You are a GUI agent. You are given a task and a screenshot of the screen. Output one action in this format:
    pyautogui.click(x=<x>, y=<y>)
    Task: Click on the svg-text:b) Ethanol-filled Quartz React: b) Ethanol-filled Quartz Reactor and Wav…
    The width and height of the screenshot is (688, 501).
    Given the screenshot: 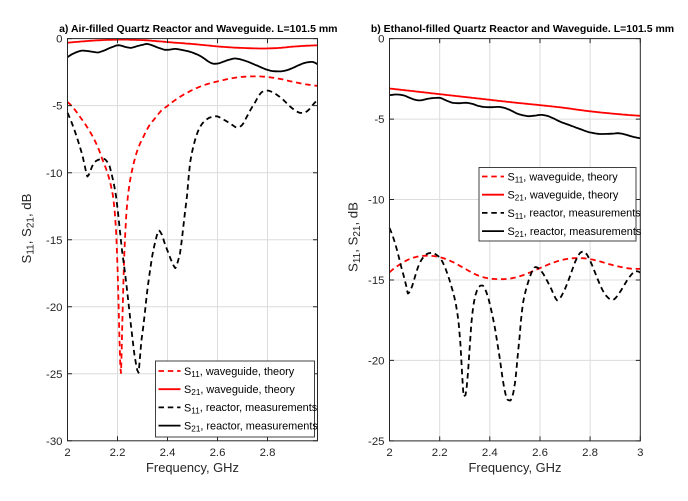 What is the action you would take?
    pyautogui.click(x=522, y=29)
    